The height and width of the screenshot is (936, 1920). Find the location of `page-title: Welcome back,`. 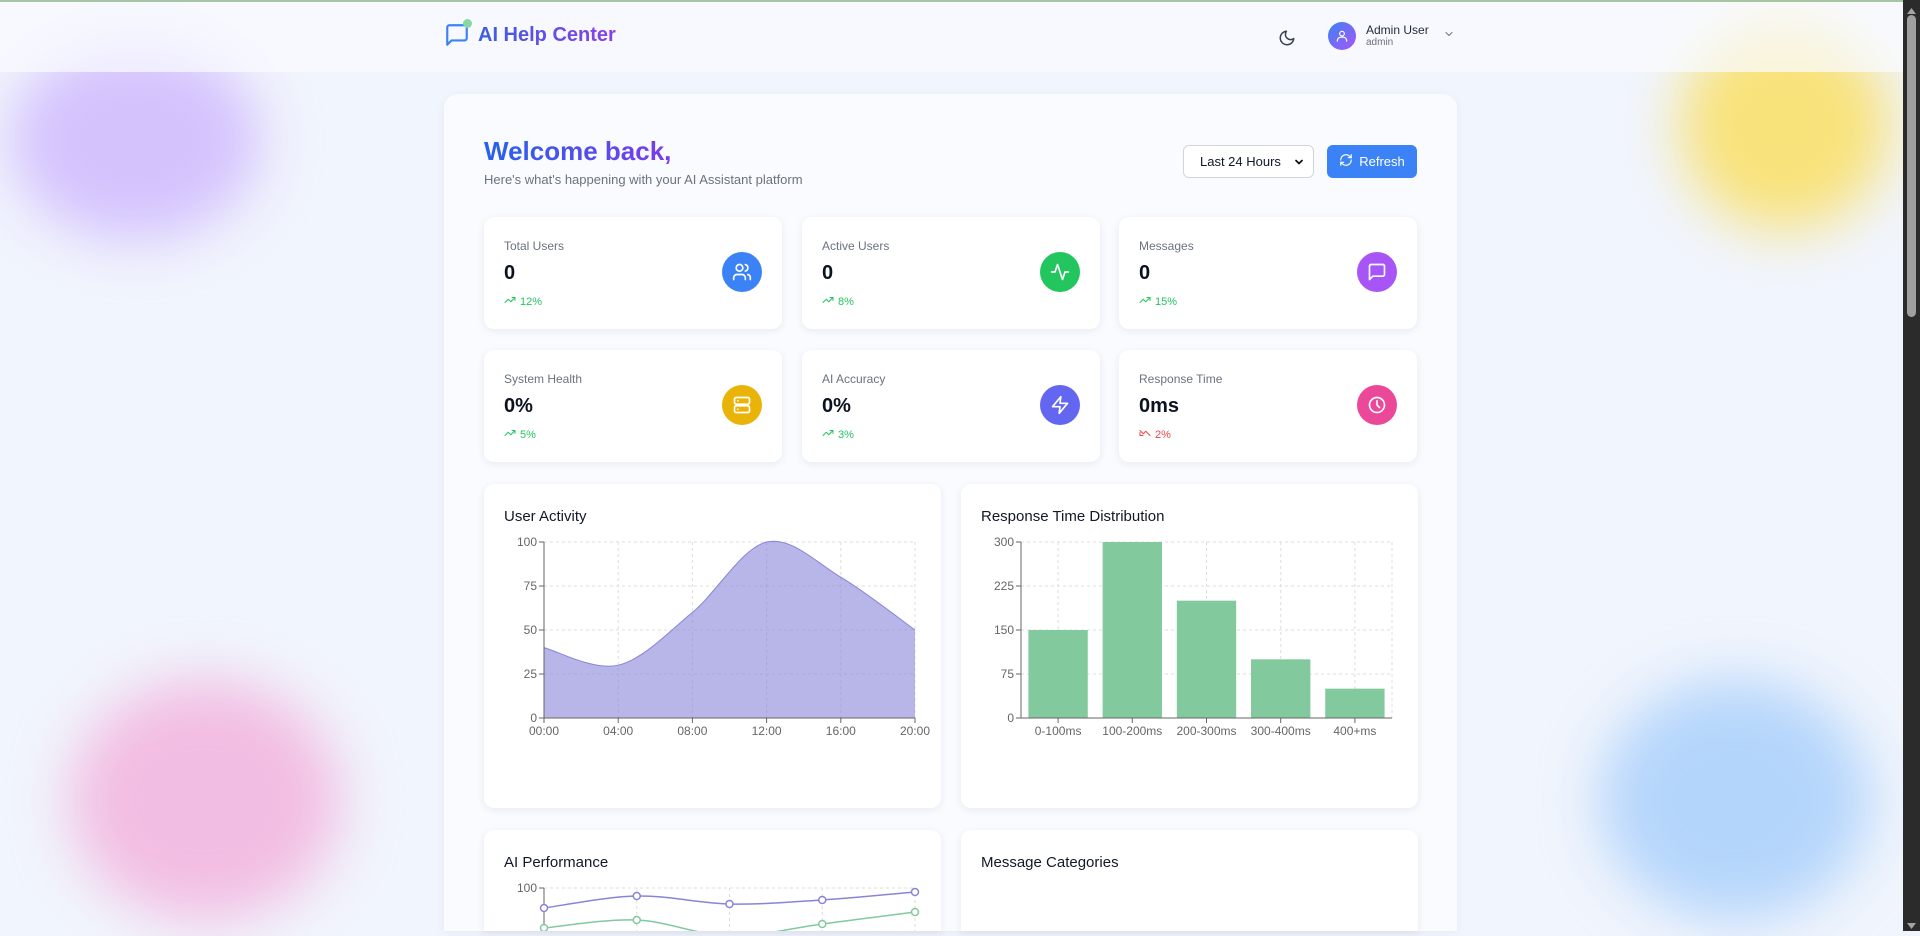

page-title: Welcome back, is located at coordinates (578, 151).